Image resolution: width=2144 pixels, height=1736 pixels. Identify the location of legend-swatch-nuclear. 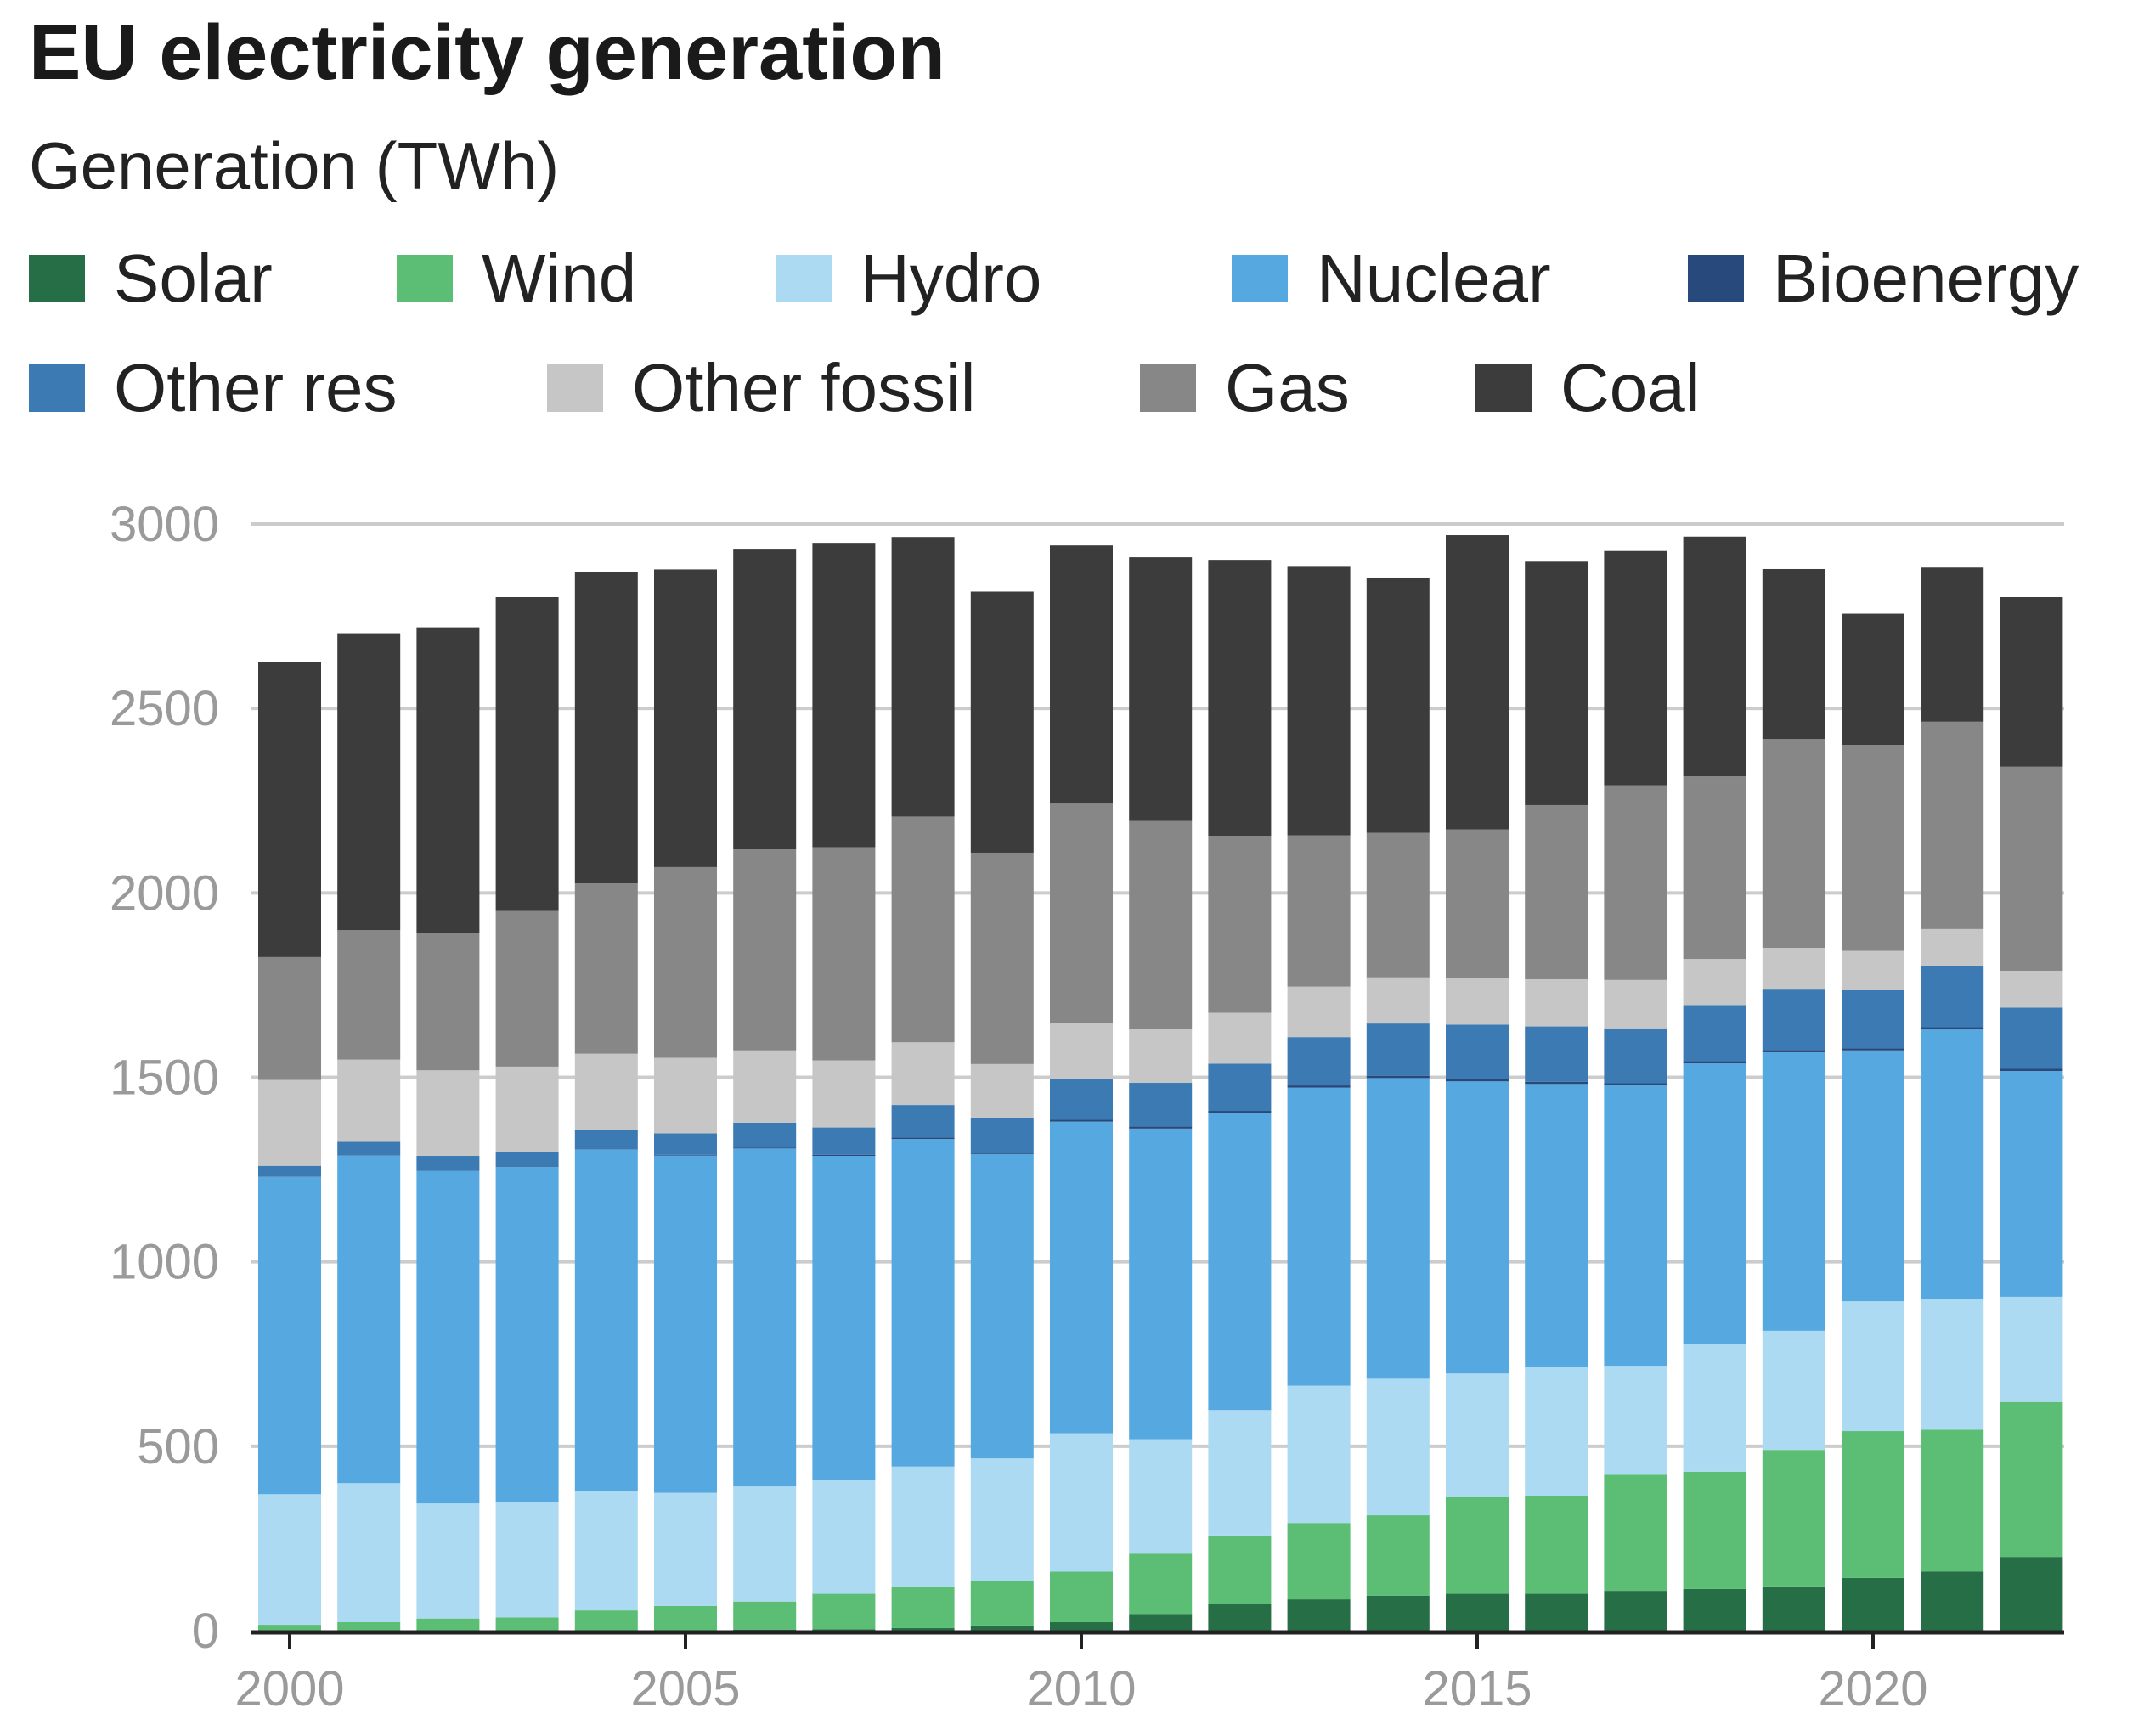
(1260, 278).